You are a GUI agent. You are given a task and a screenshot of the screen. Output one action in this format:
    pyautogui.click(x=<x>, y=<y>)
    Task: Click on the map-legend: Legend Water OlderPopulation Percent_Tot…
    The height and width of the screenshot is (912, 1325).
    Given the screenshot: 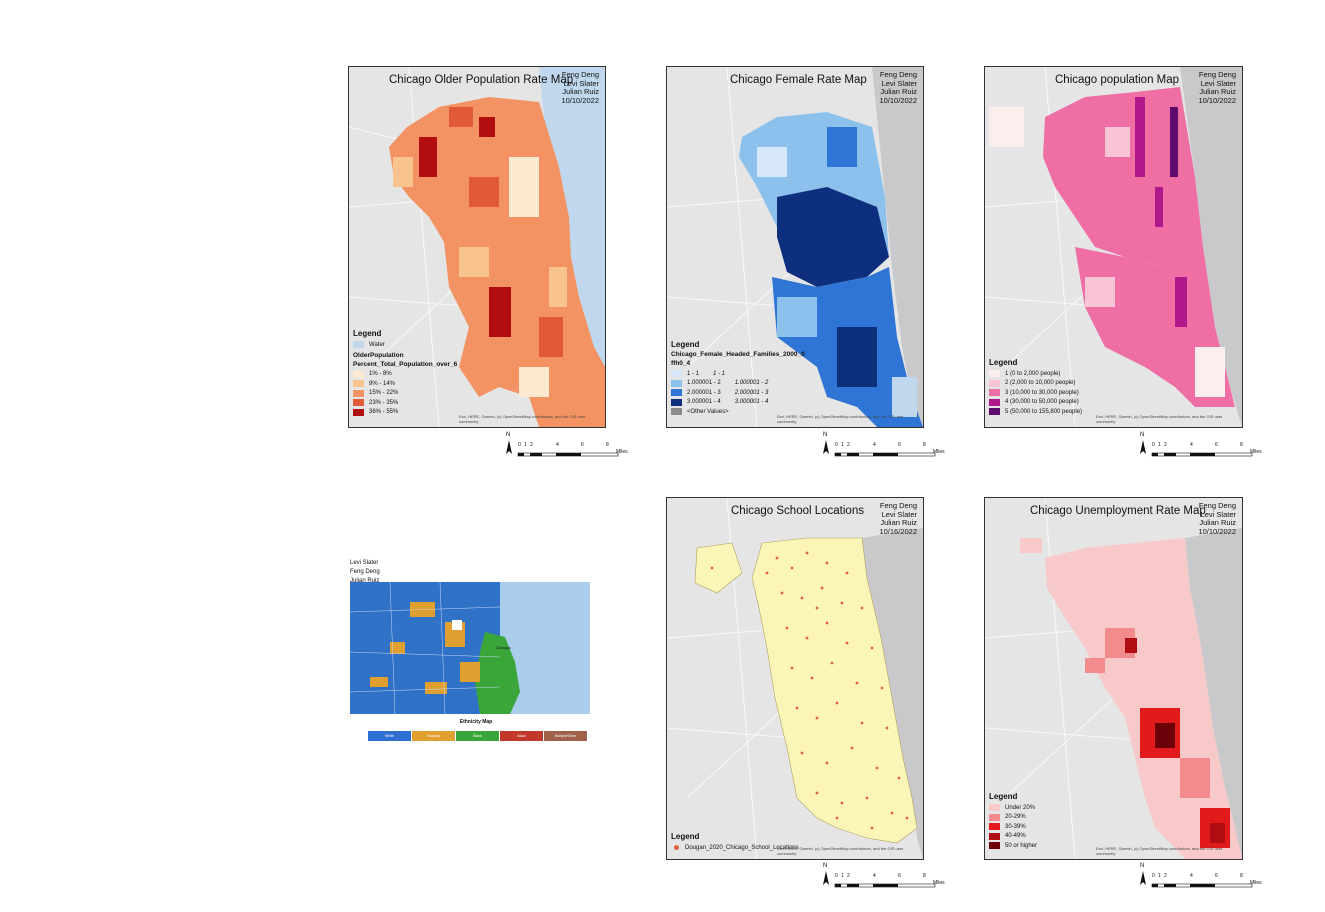 What is the action you would take?
    pyautogui.click(x=405, y=372)
    